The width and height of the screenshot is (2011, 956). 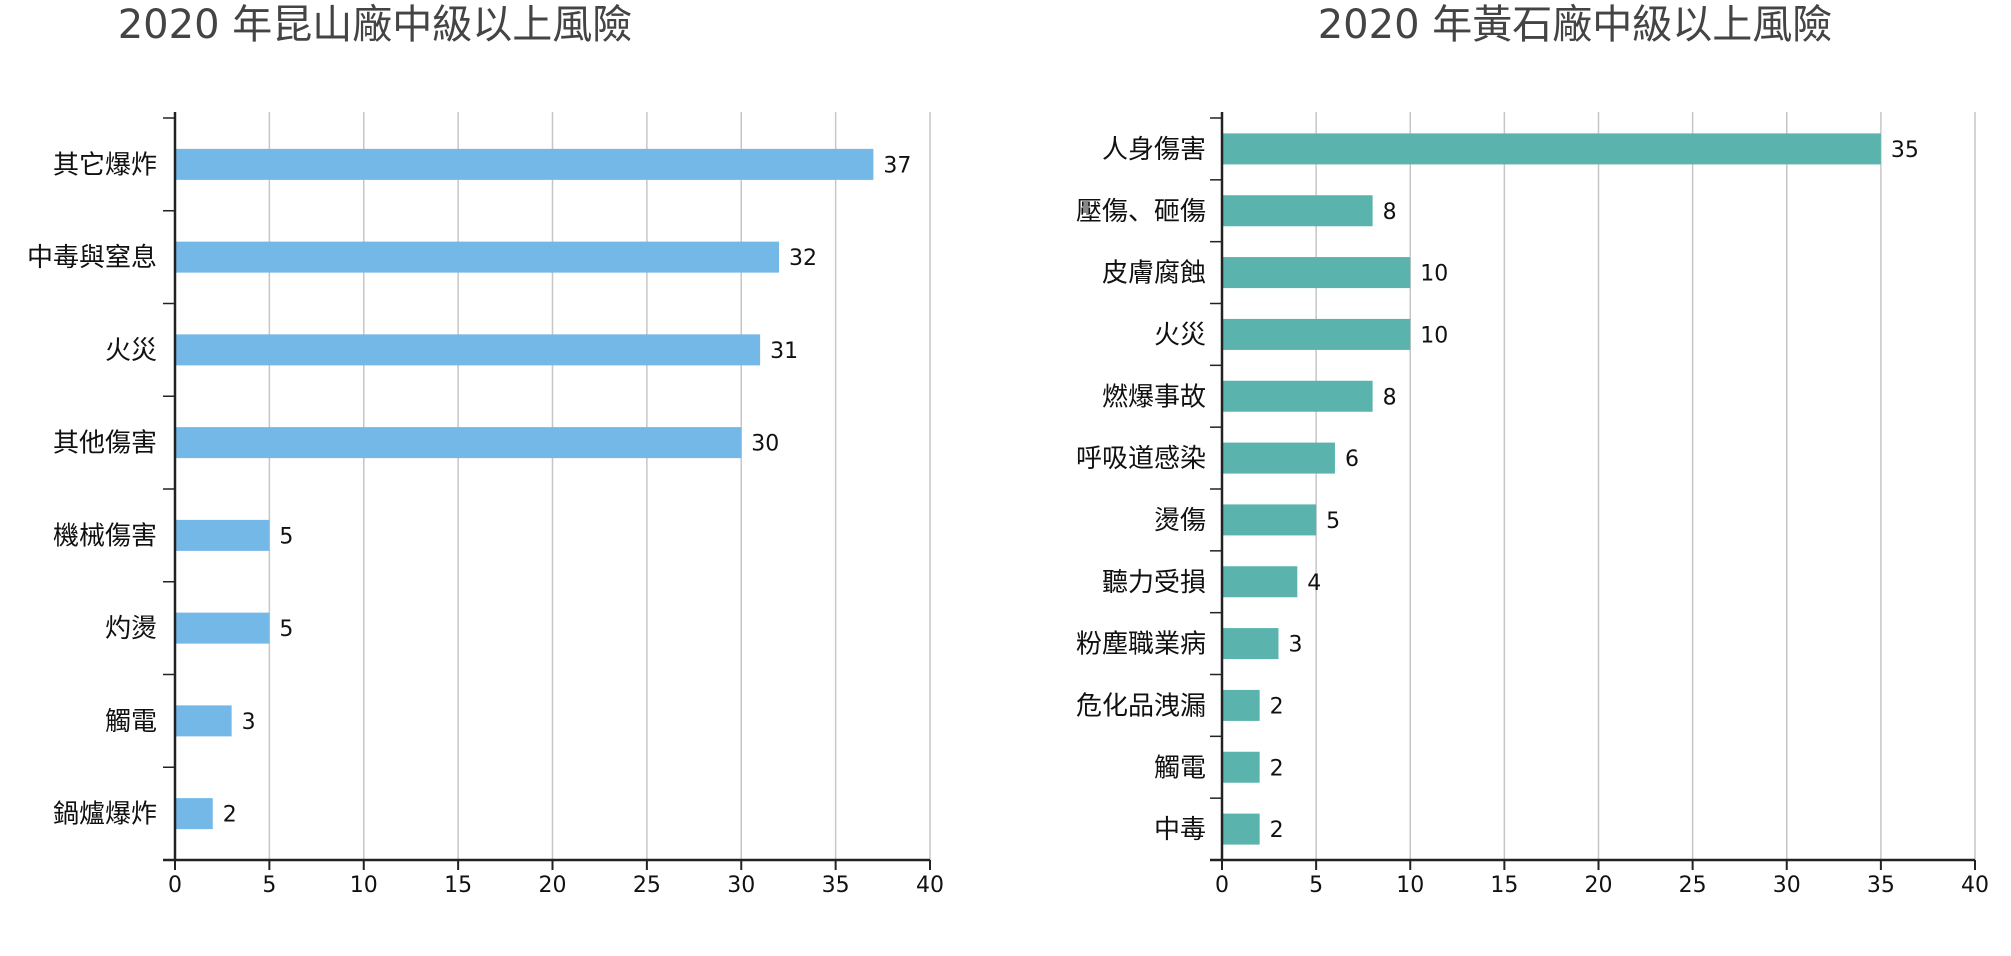 I want to click on data-label: 4, so click(x=1314, y=583).